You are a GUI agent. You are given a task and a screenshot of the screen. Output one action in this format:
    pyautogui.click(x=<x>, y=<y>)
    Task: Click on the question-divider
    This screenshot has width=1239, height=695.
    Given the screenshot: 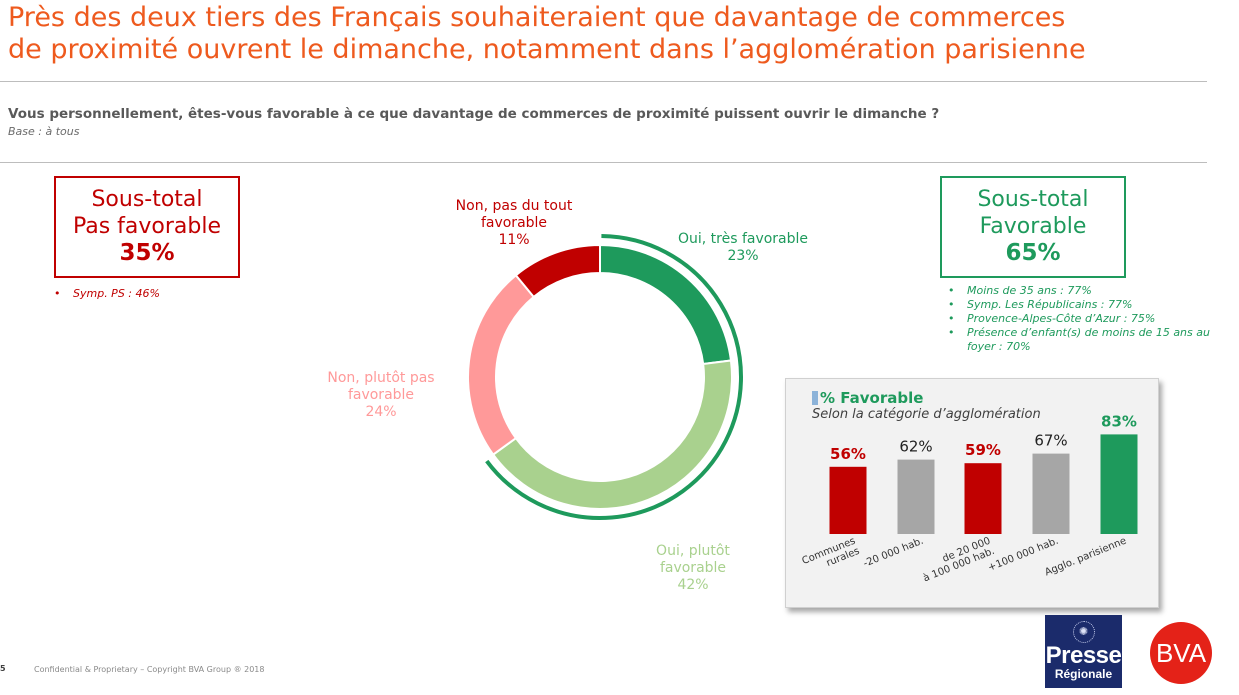 What is the action you would take?
    pyautogui.click(x=603, y=162)
    